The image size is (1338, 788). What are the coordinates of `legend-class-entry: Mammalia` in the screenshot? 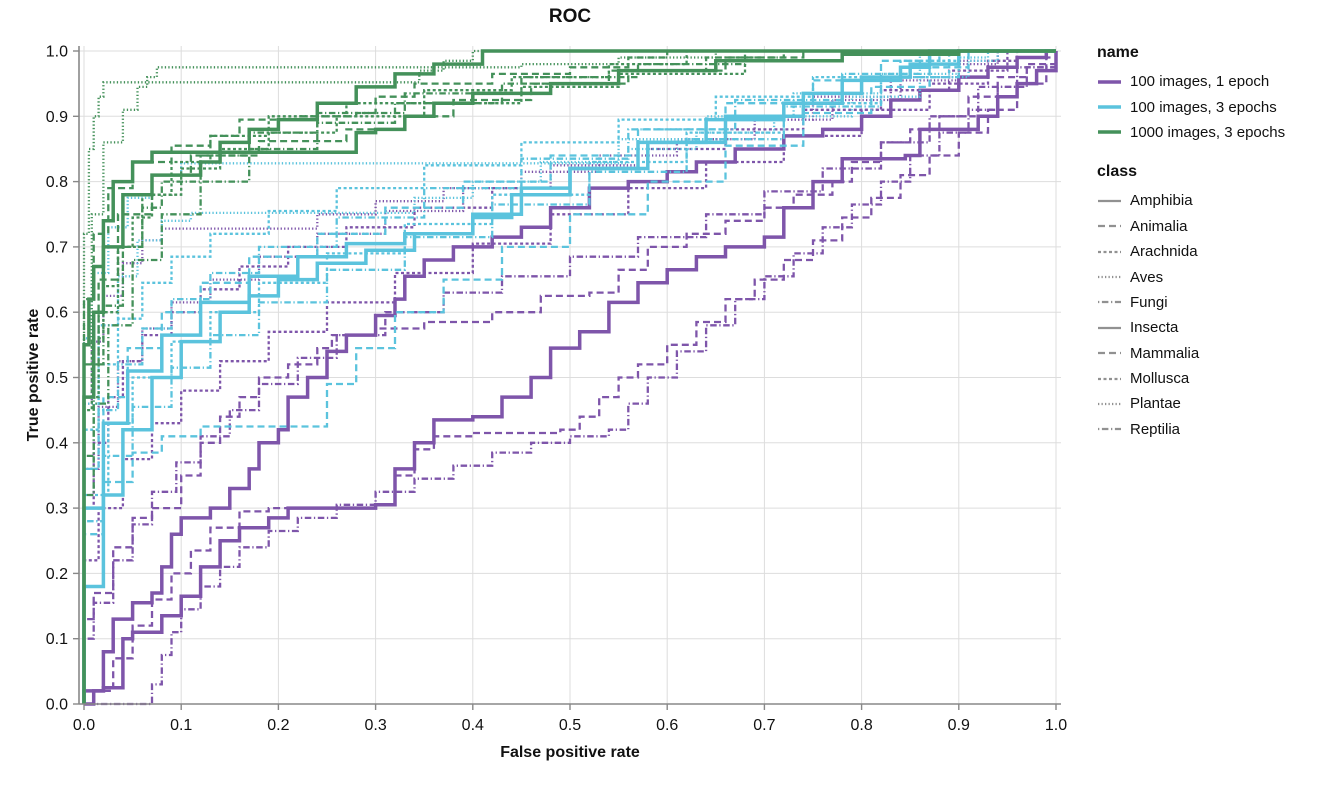 It's located at (1217, 353).